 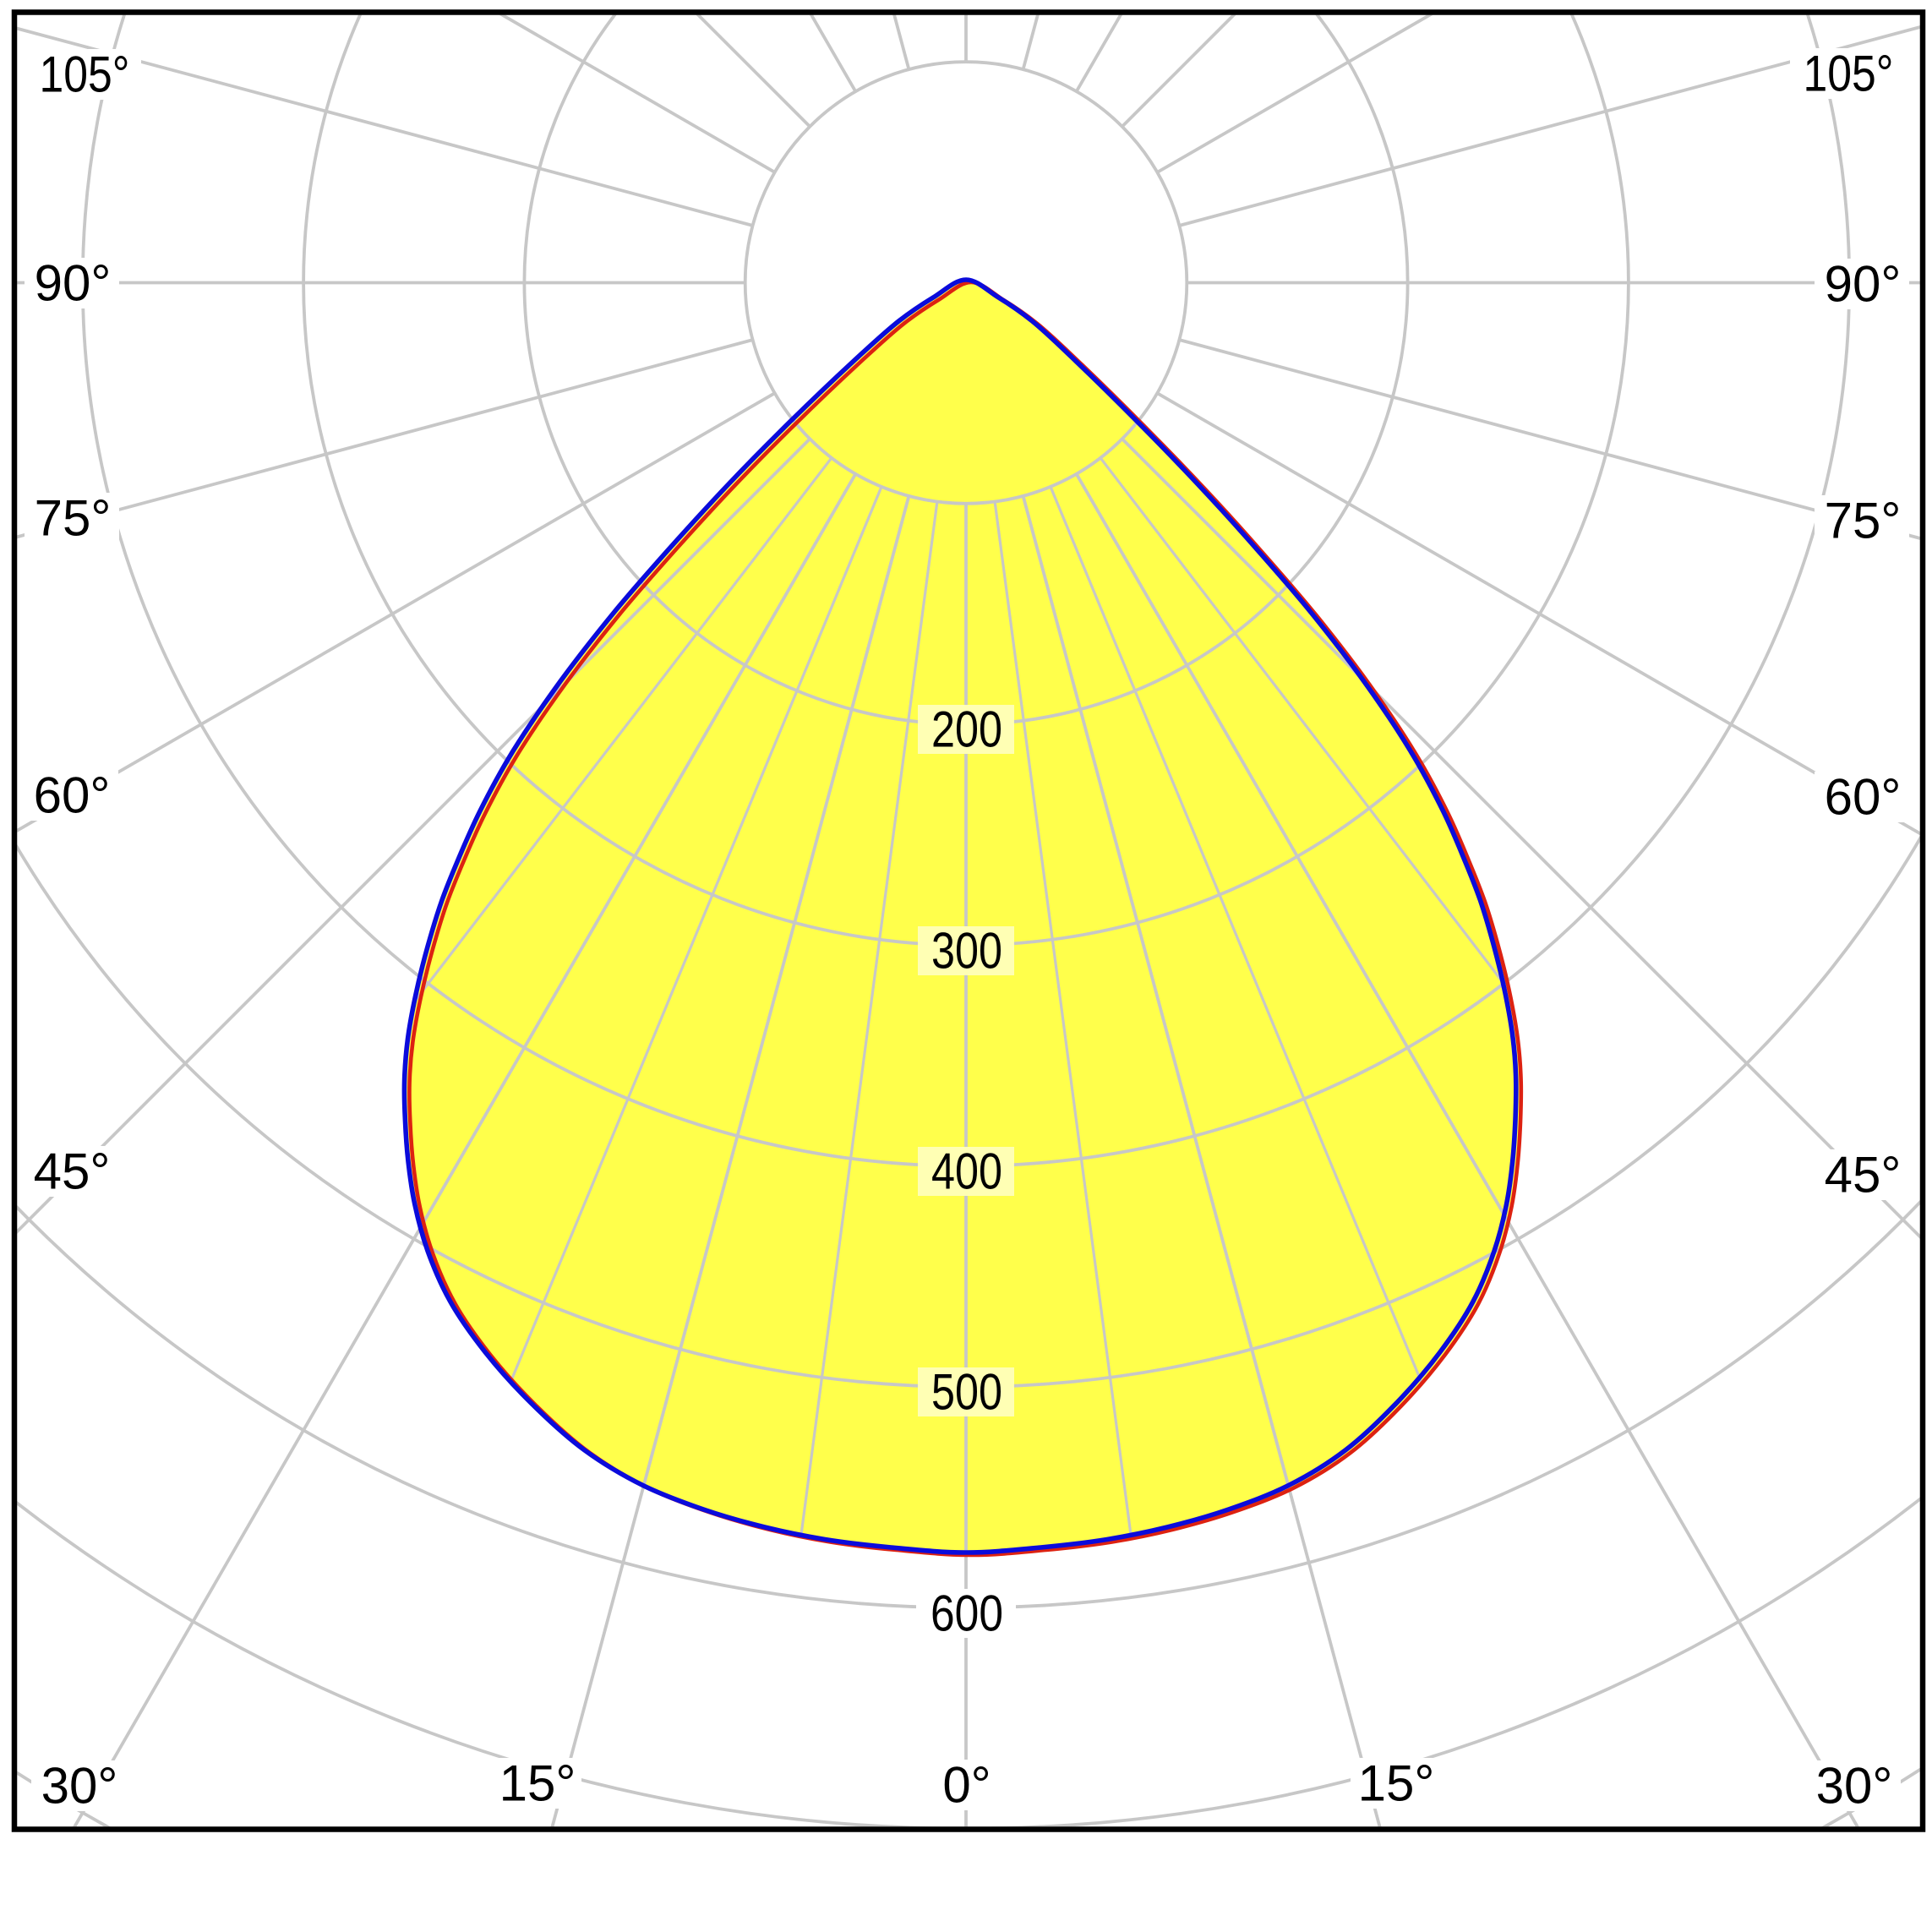 I want to click on svg-text: 300, so click(x=966, y=952).